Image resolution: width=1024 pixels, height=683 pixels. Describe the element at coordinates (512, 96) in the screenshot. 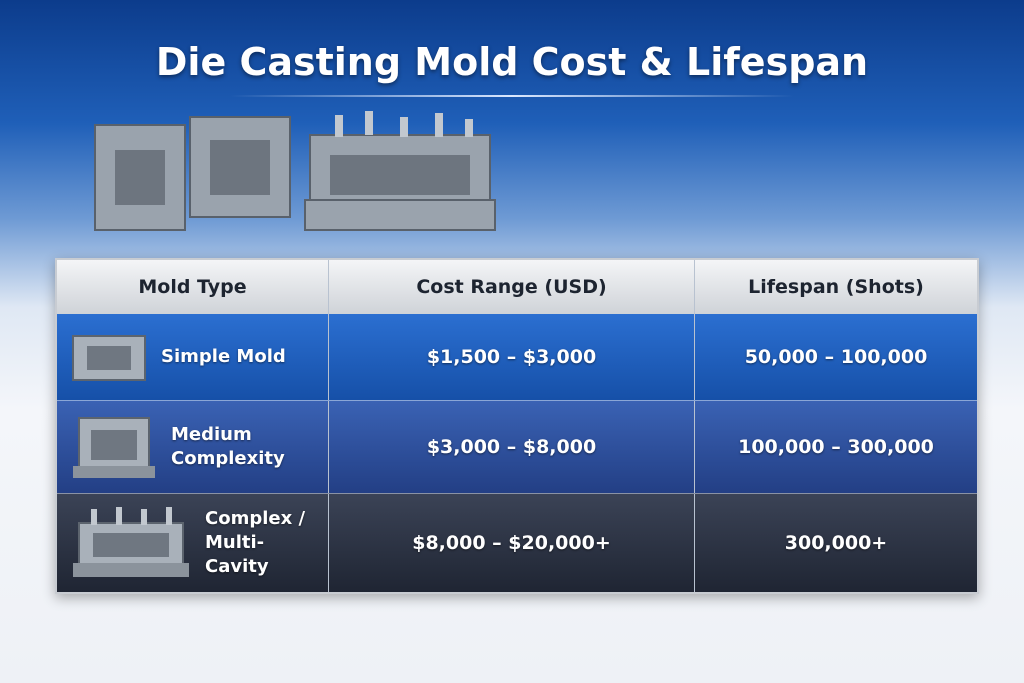

I see `title-rule` at that location.